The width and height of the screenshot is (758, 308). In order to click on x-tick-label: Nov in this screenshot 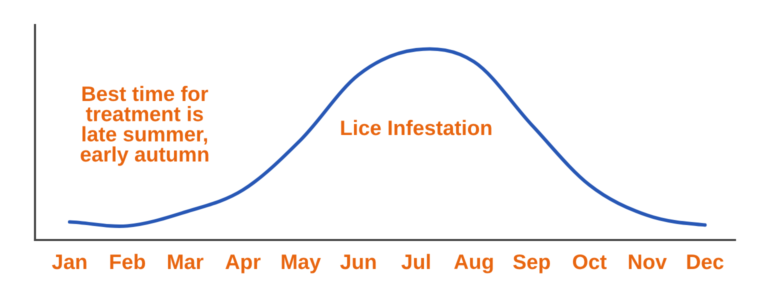, I will do `click(647, 262)`.